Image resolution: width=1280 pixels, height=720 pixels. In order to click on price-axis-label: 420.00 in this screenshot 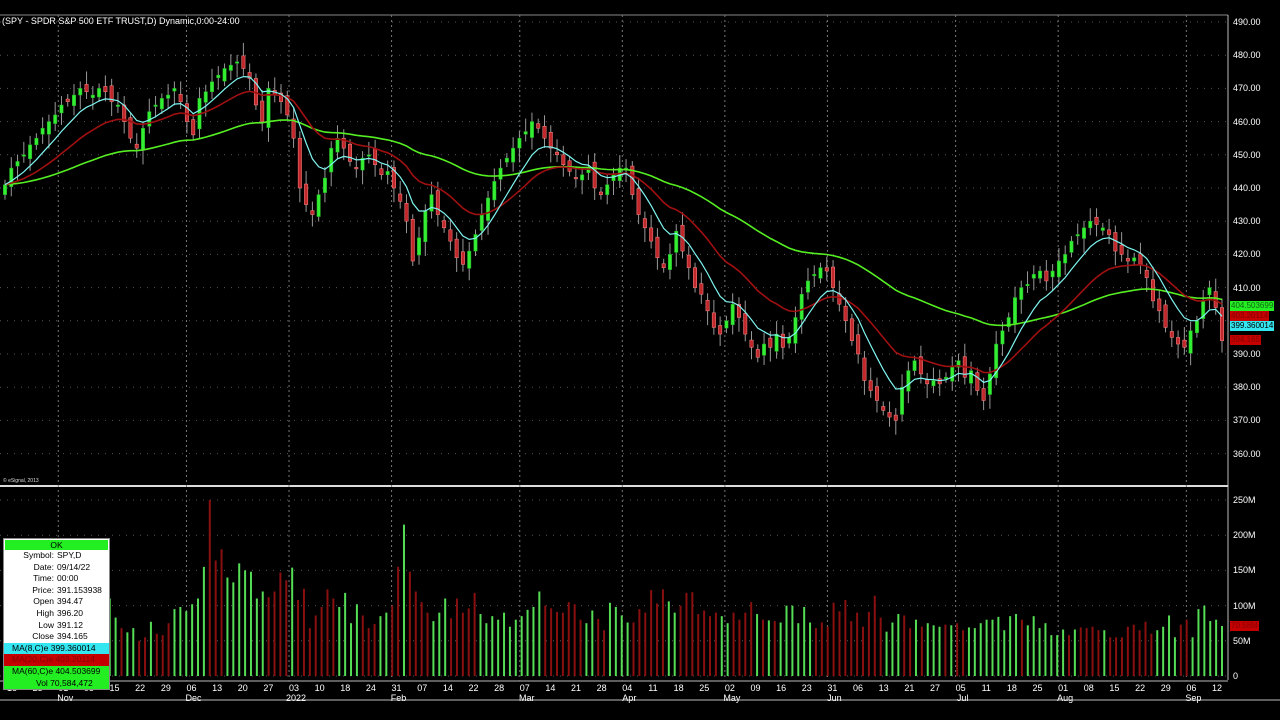, I will do `click(1247, 254)`.